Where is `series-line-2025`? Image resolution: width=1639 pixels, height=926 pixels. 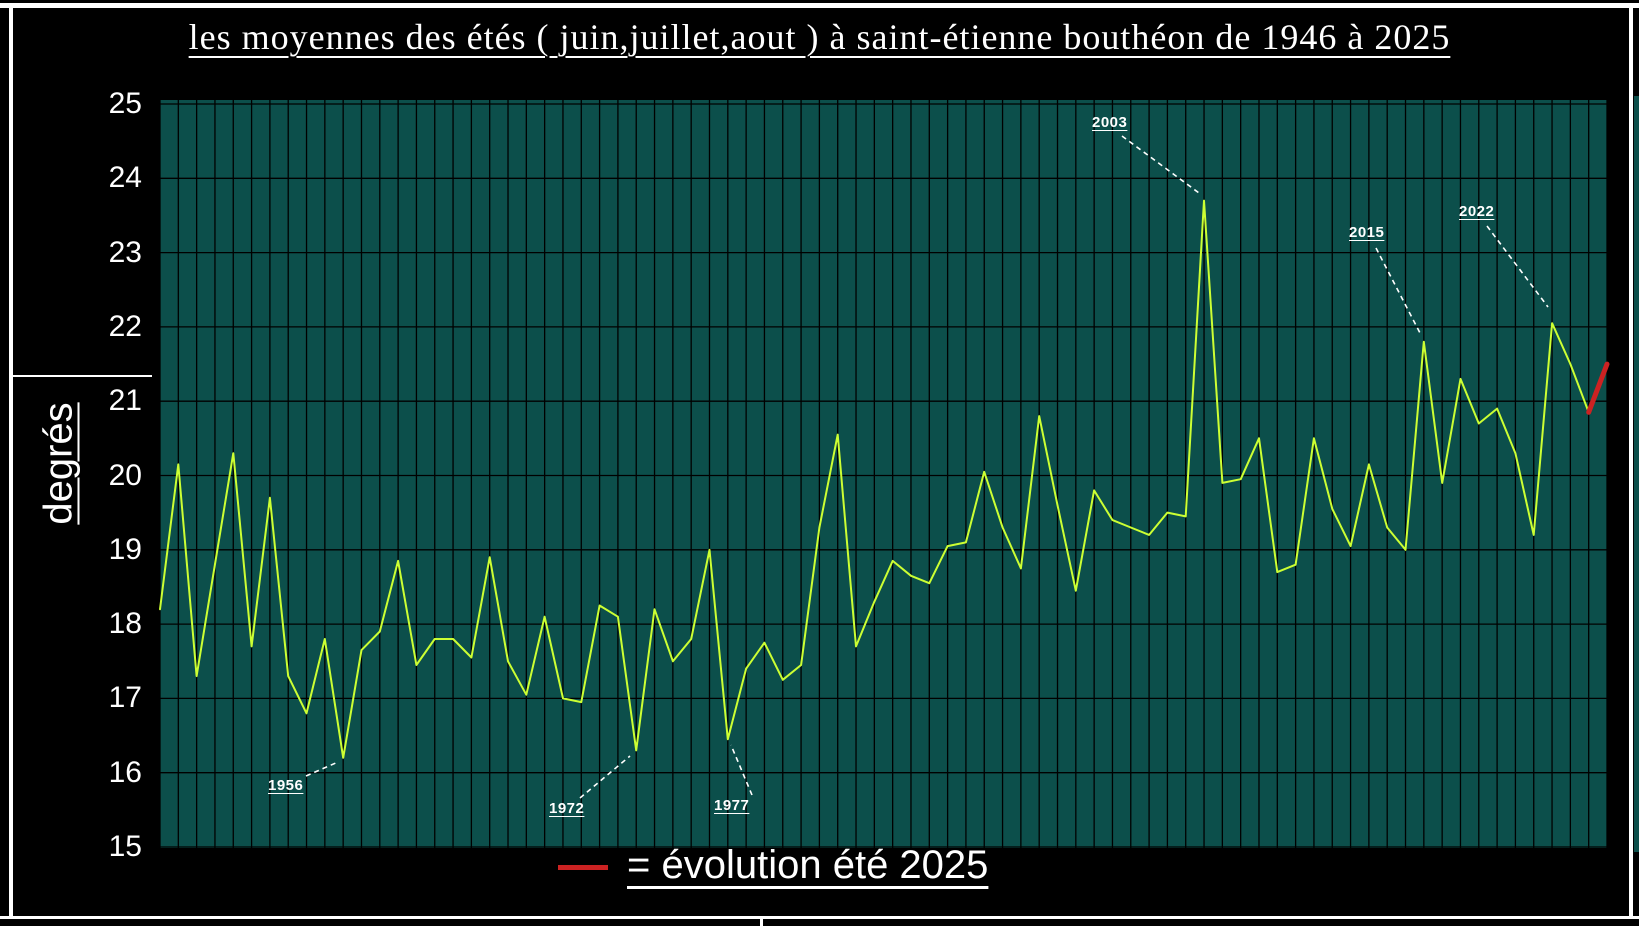
series-line-2025 is located at coordinates (1598, 388).